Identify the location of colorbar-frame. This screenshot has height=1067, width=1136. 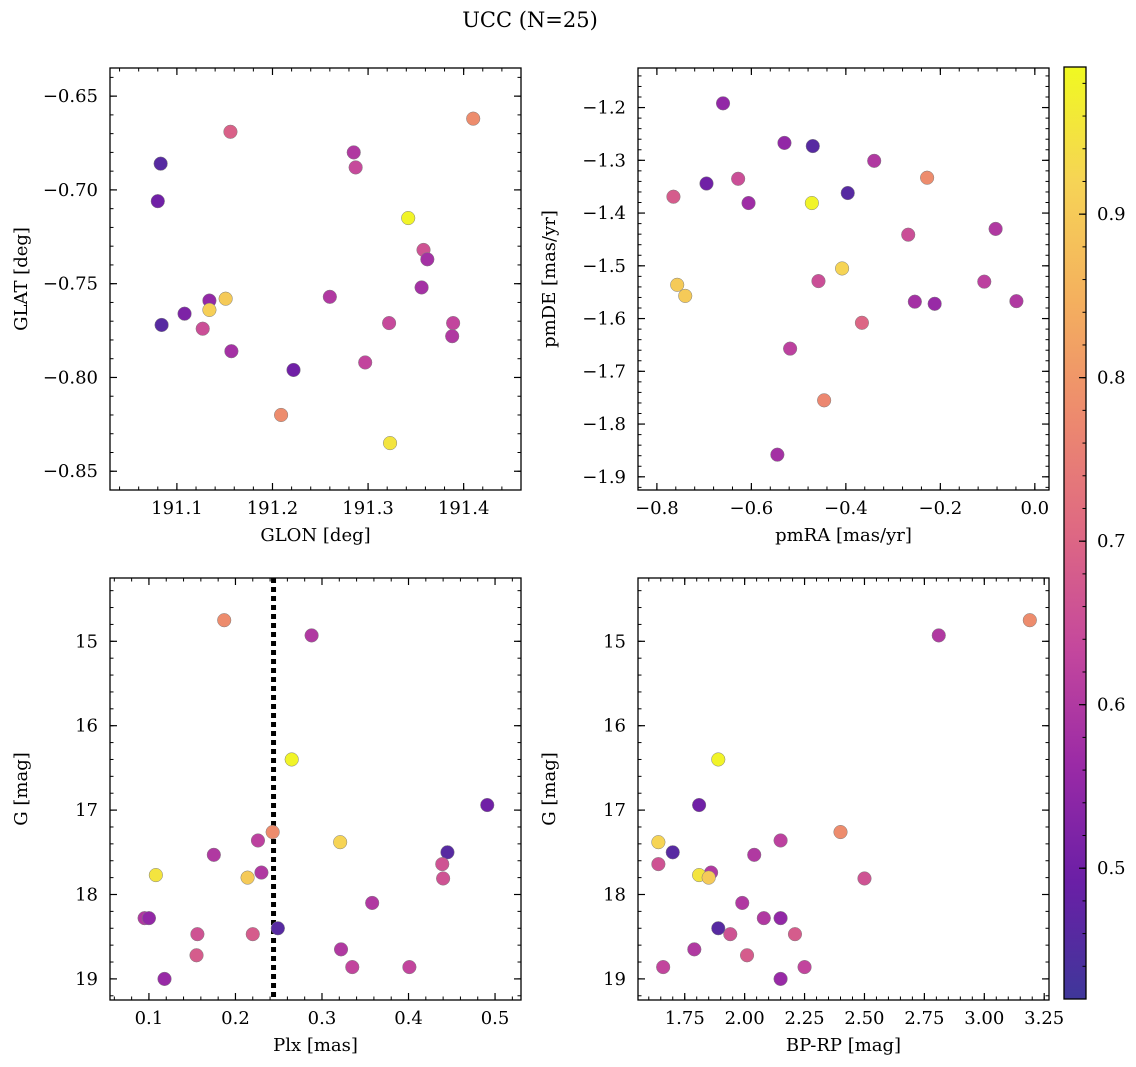
(1075, 533).